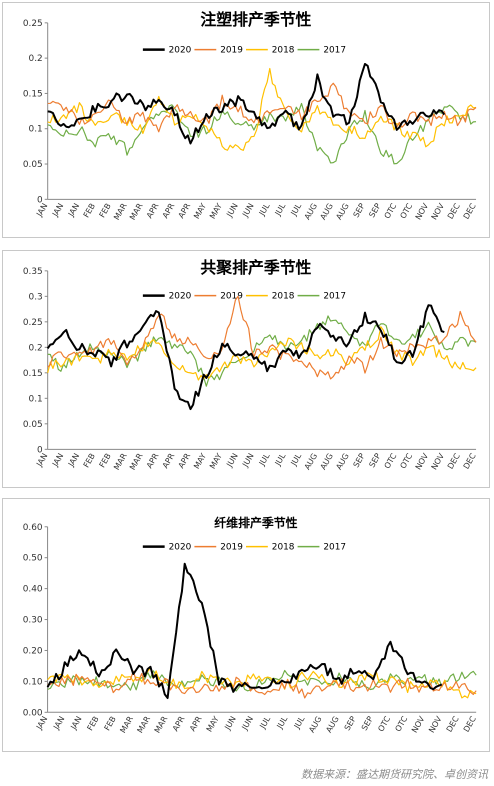 The image size is (494, 786). I want to click on y-tick-label: 0.35, so click(33, 272).